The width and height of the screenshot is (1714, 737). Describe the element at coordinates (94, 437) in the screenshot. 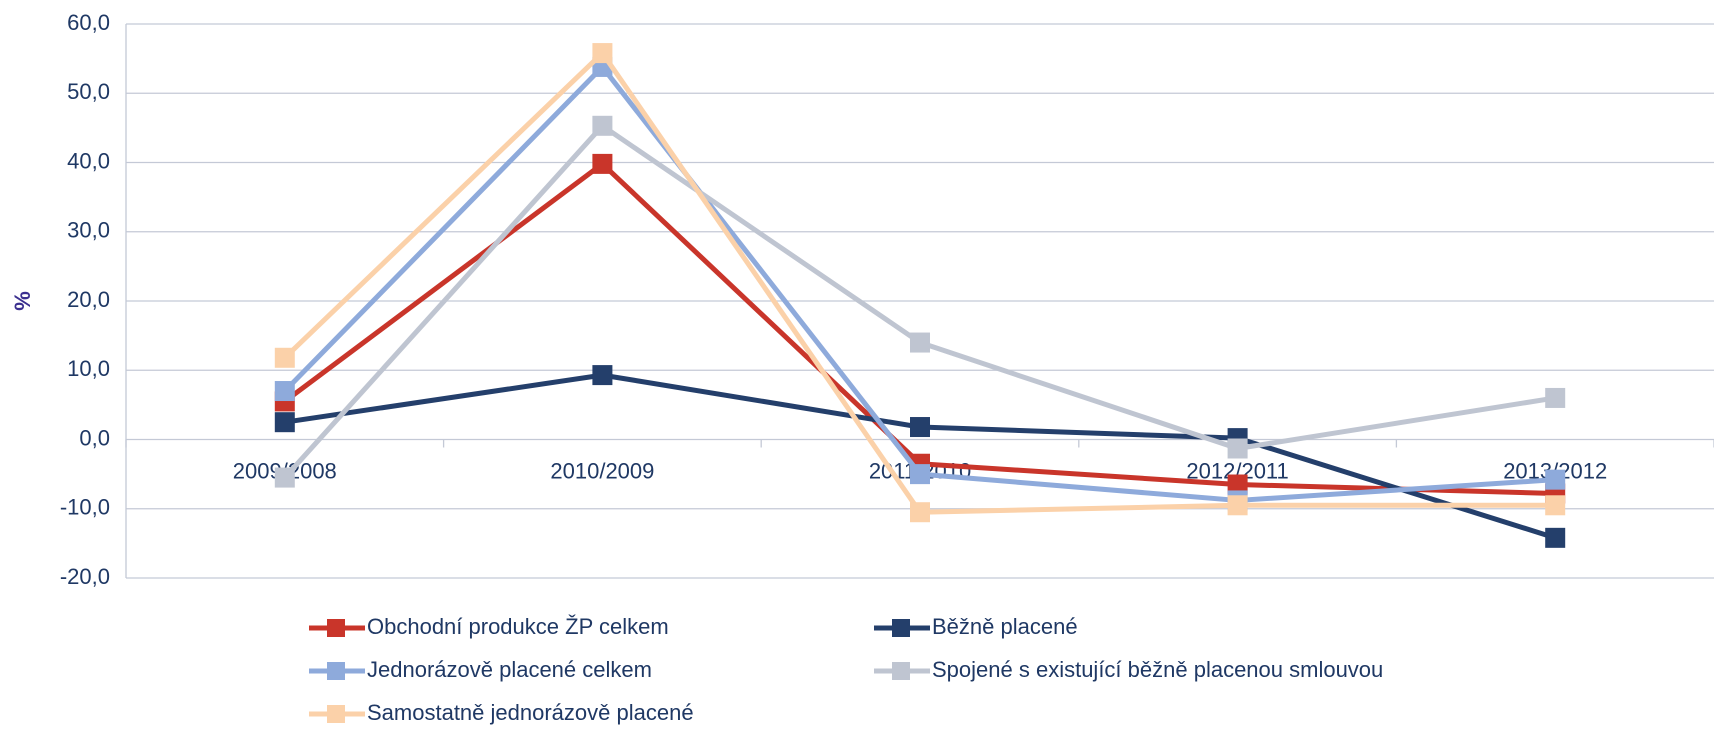

I see `y-tick-label: 0,0` at that location.